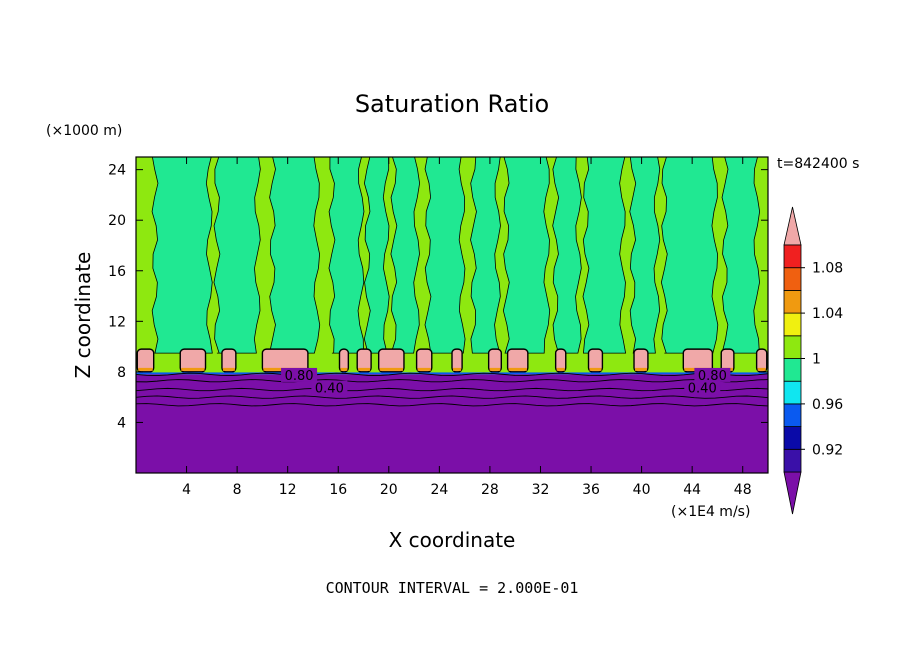 This screenshot has height=654, width=904. What do you see at coordinates (818, 164) in the screenshot?
I see `time-label: t=842400 s` at bounding box center [818, 164].